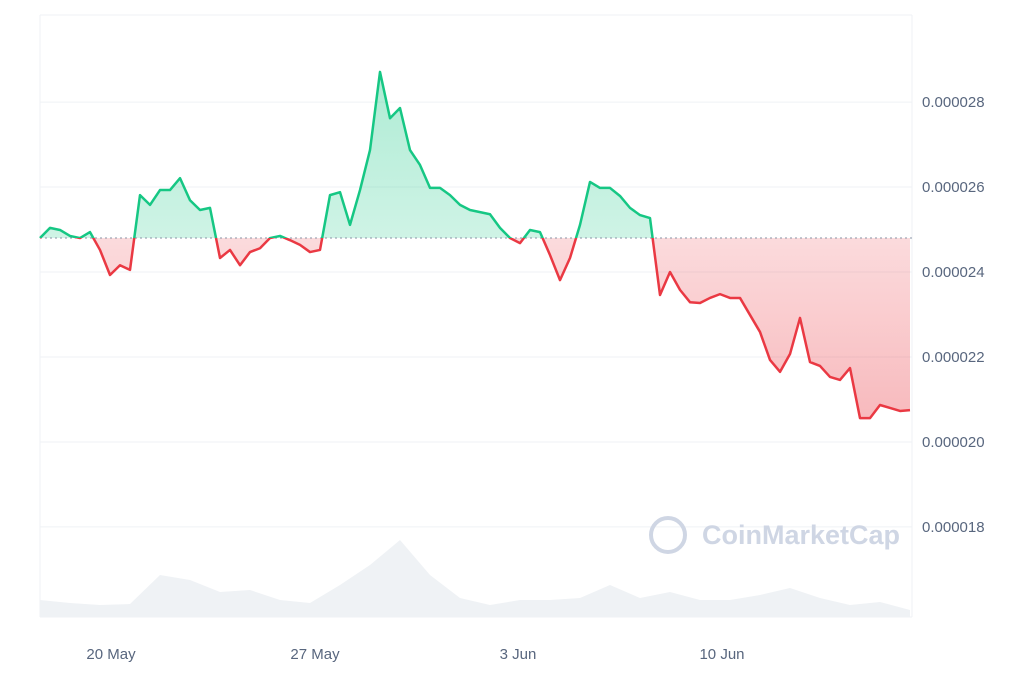 The width and height of the screenshot is (1024, 683). I want to click on area-up, so click(346, 155).